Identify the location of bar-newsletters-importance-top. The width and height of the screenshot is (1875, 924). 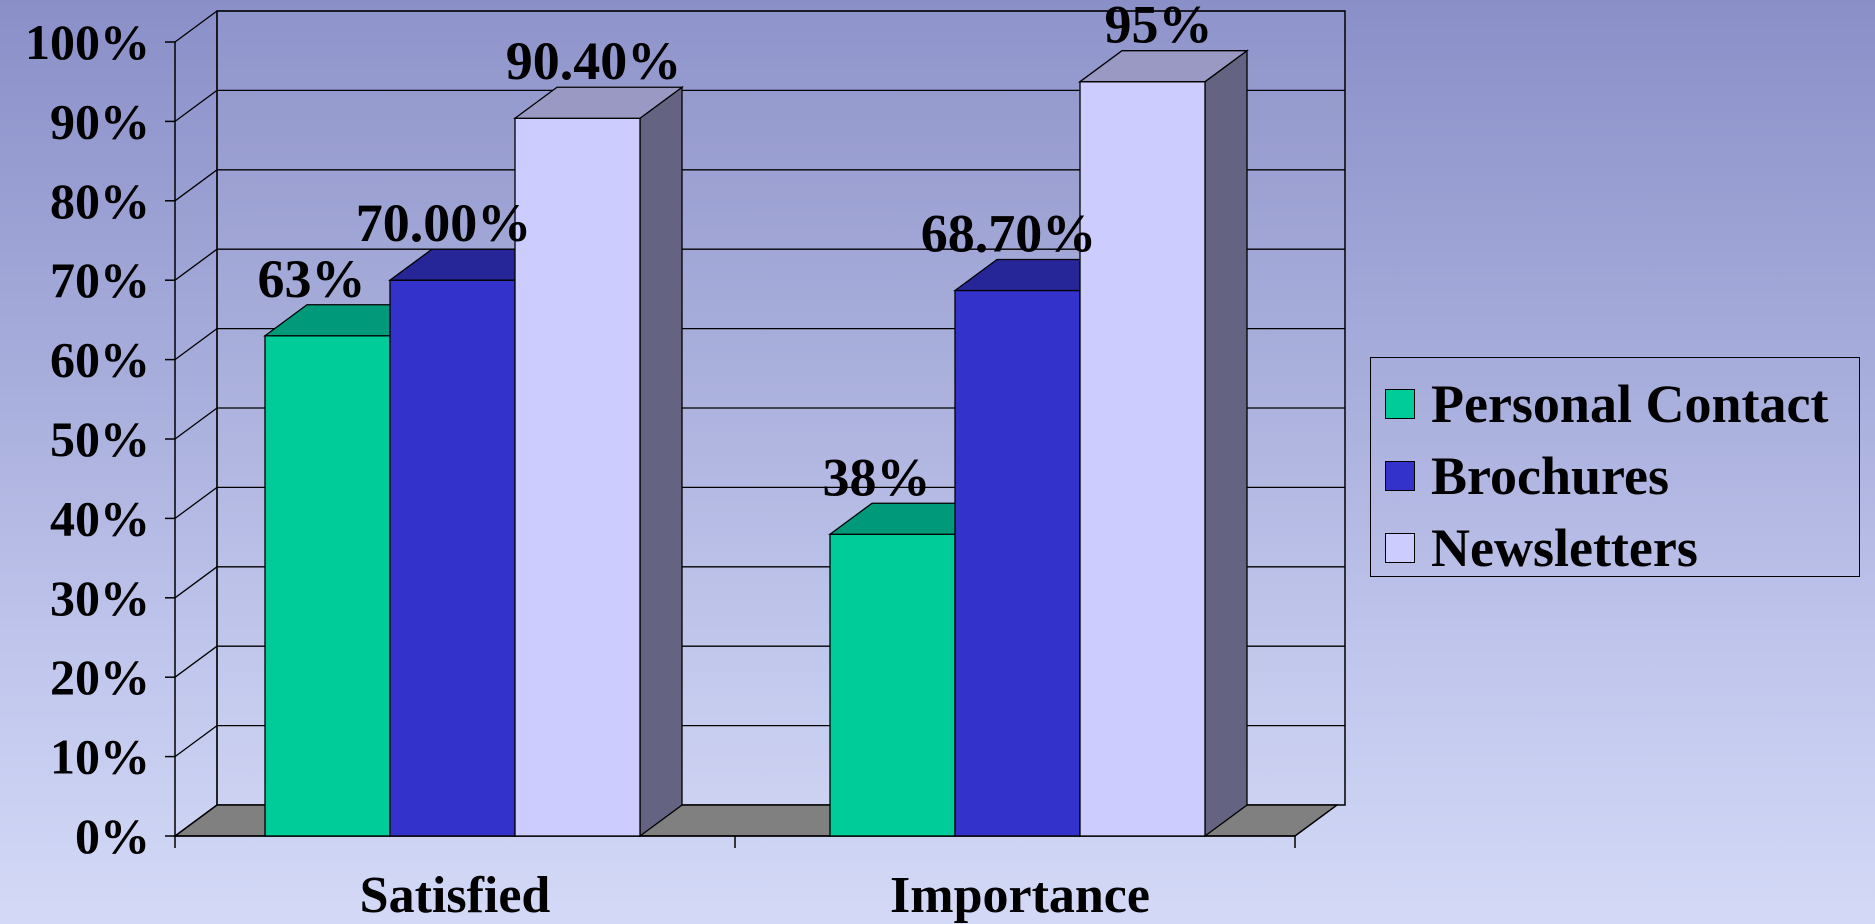
(1163, 66).